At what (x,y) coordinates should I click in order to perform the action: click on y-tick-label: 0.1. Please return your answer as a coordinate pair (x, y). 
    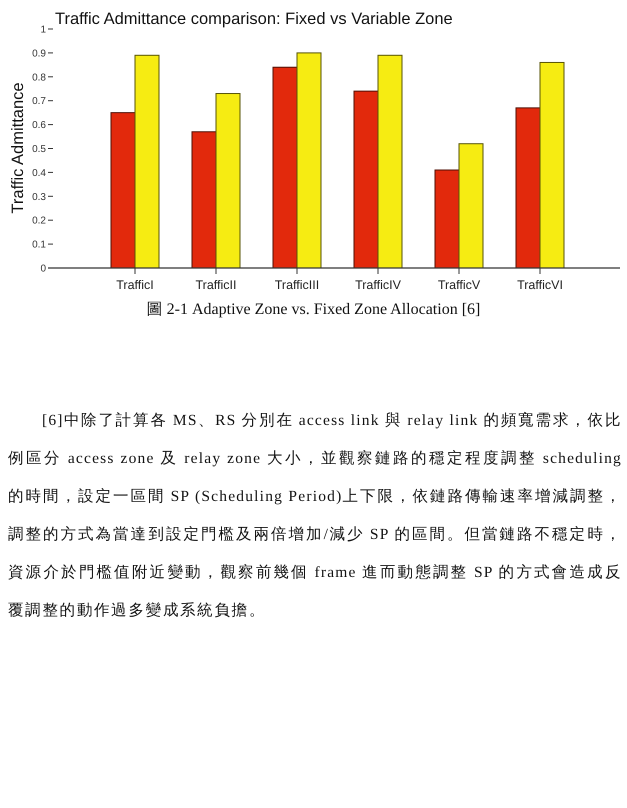
    Looking at the image, I should click on (39, 245).